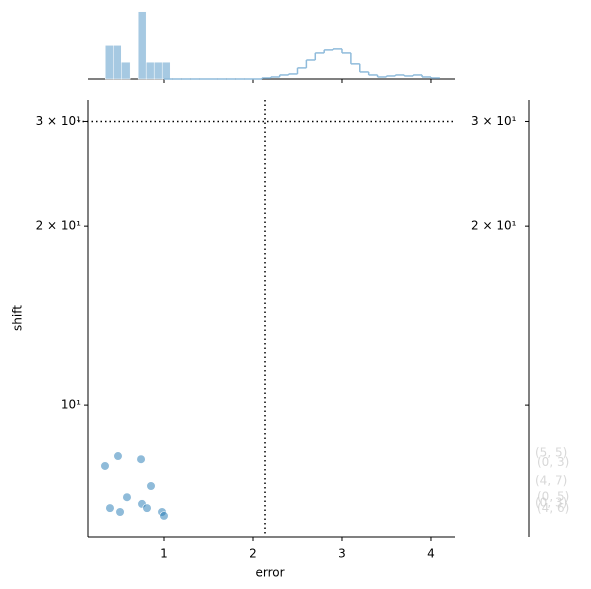 The image size is (591, 589). I want to click on y-tick-label: 10¹, so click(71, 405).